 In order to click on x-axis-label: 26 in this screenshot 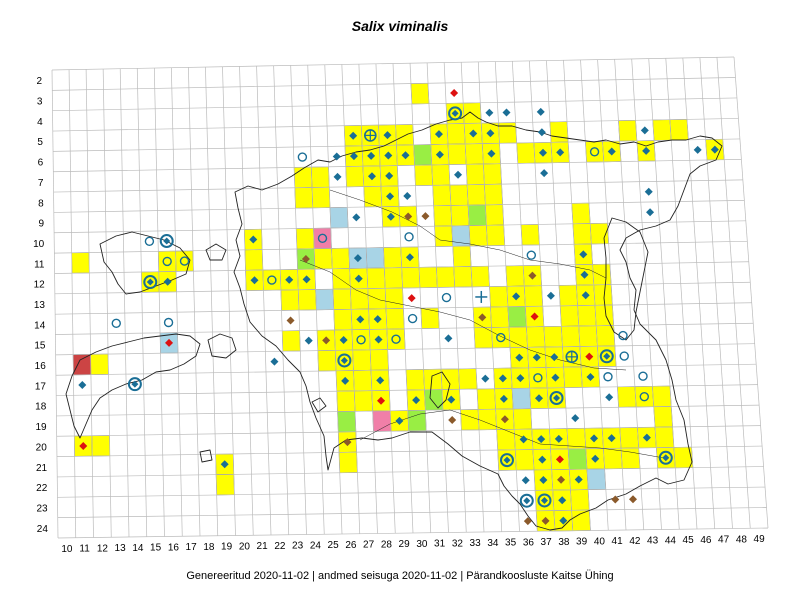, I will do `click(351, 545)`.